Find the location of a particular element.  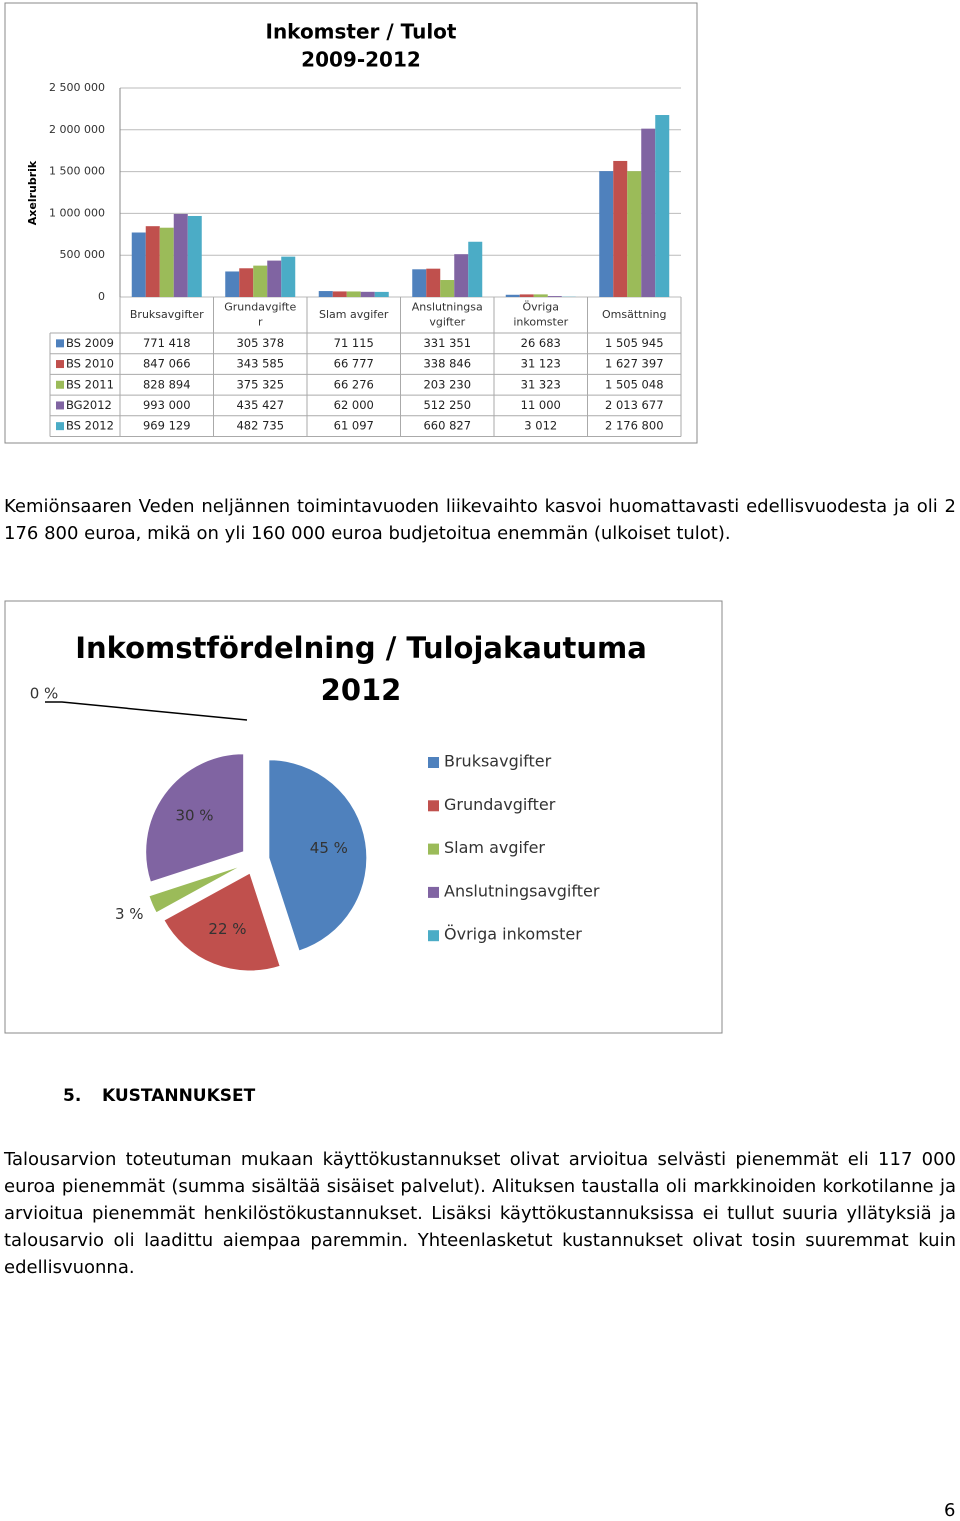

legend-label: Grundavgifter is located at coordinates (500, 804).